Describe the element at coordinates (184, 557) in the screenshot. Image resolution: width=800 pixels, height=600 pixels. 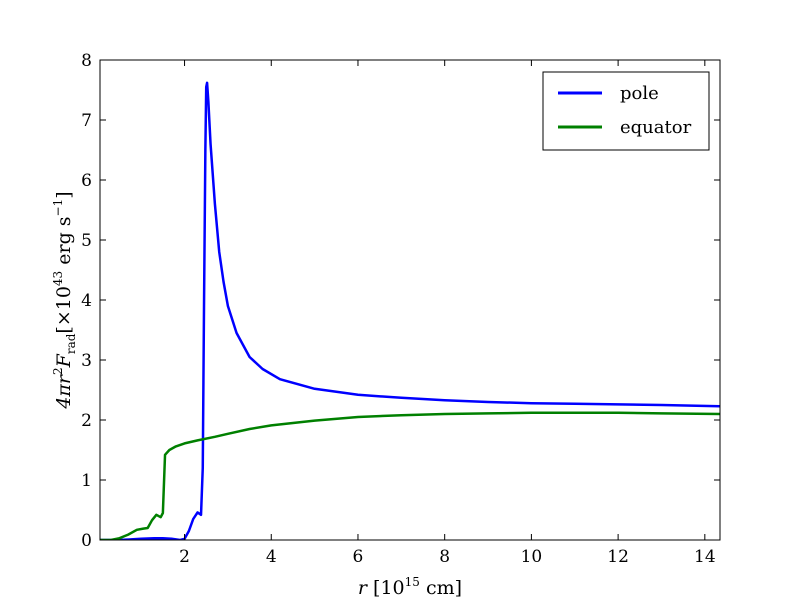
I see `x-tick-label: 2` at that location.